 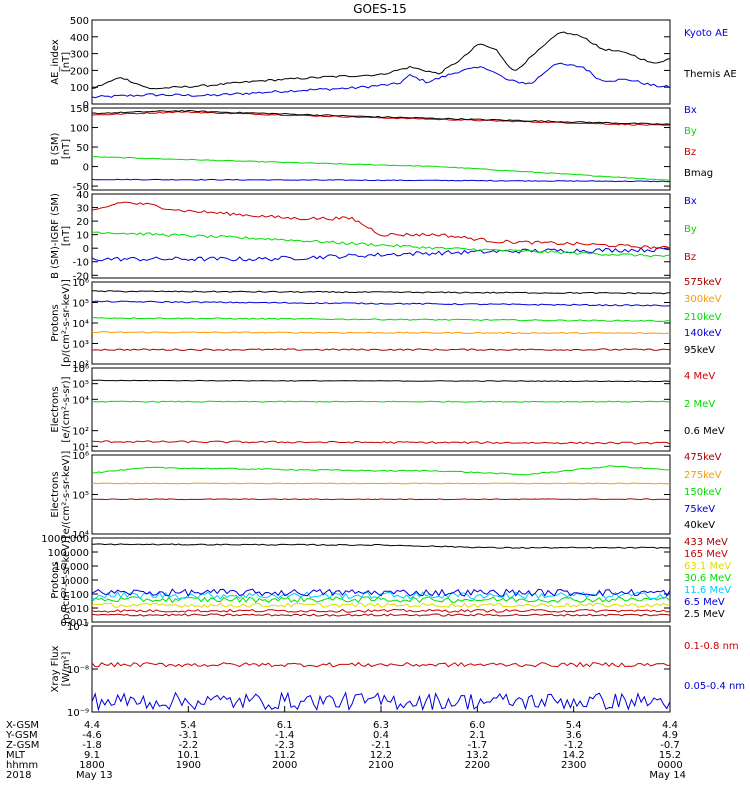 I want to click on y-tick-label: 100.000, so click(x=68, y=553).